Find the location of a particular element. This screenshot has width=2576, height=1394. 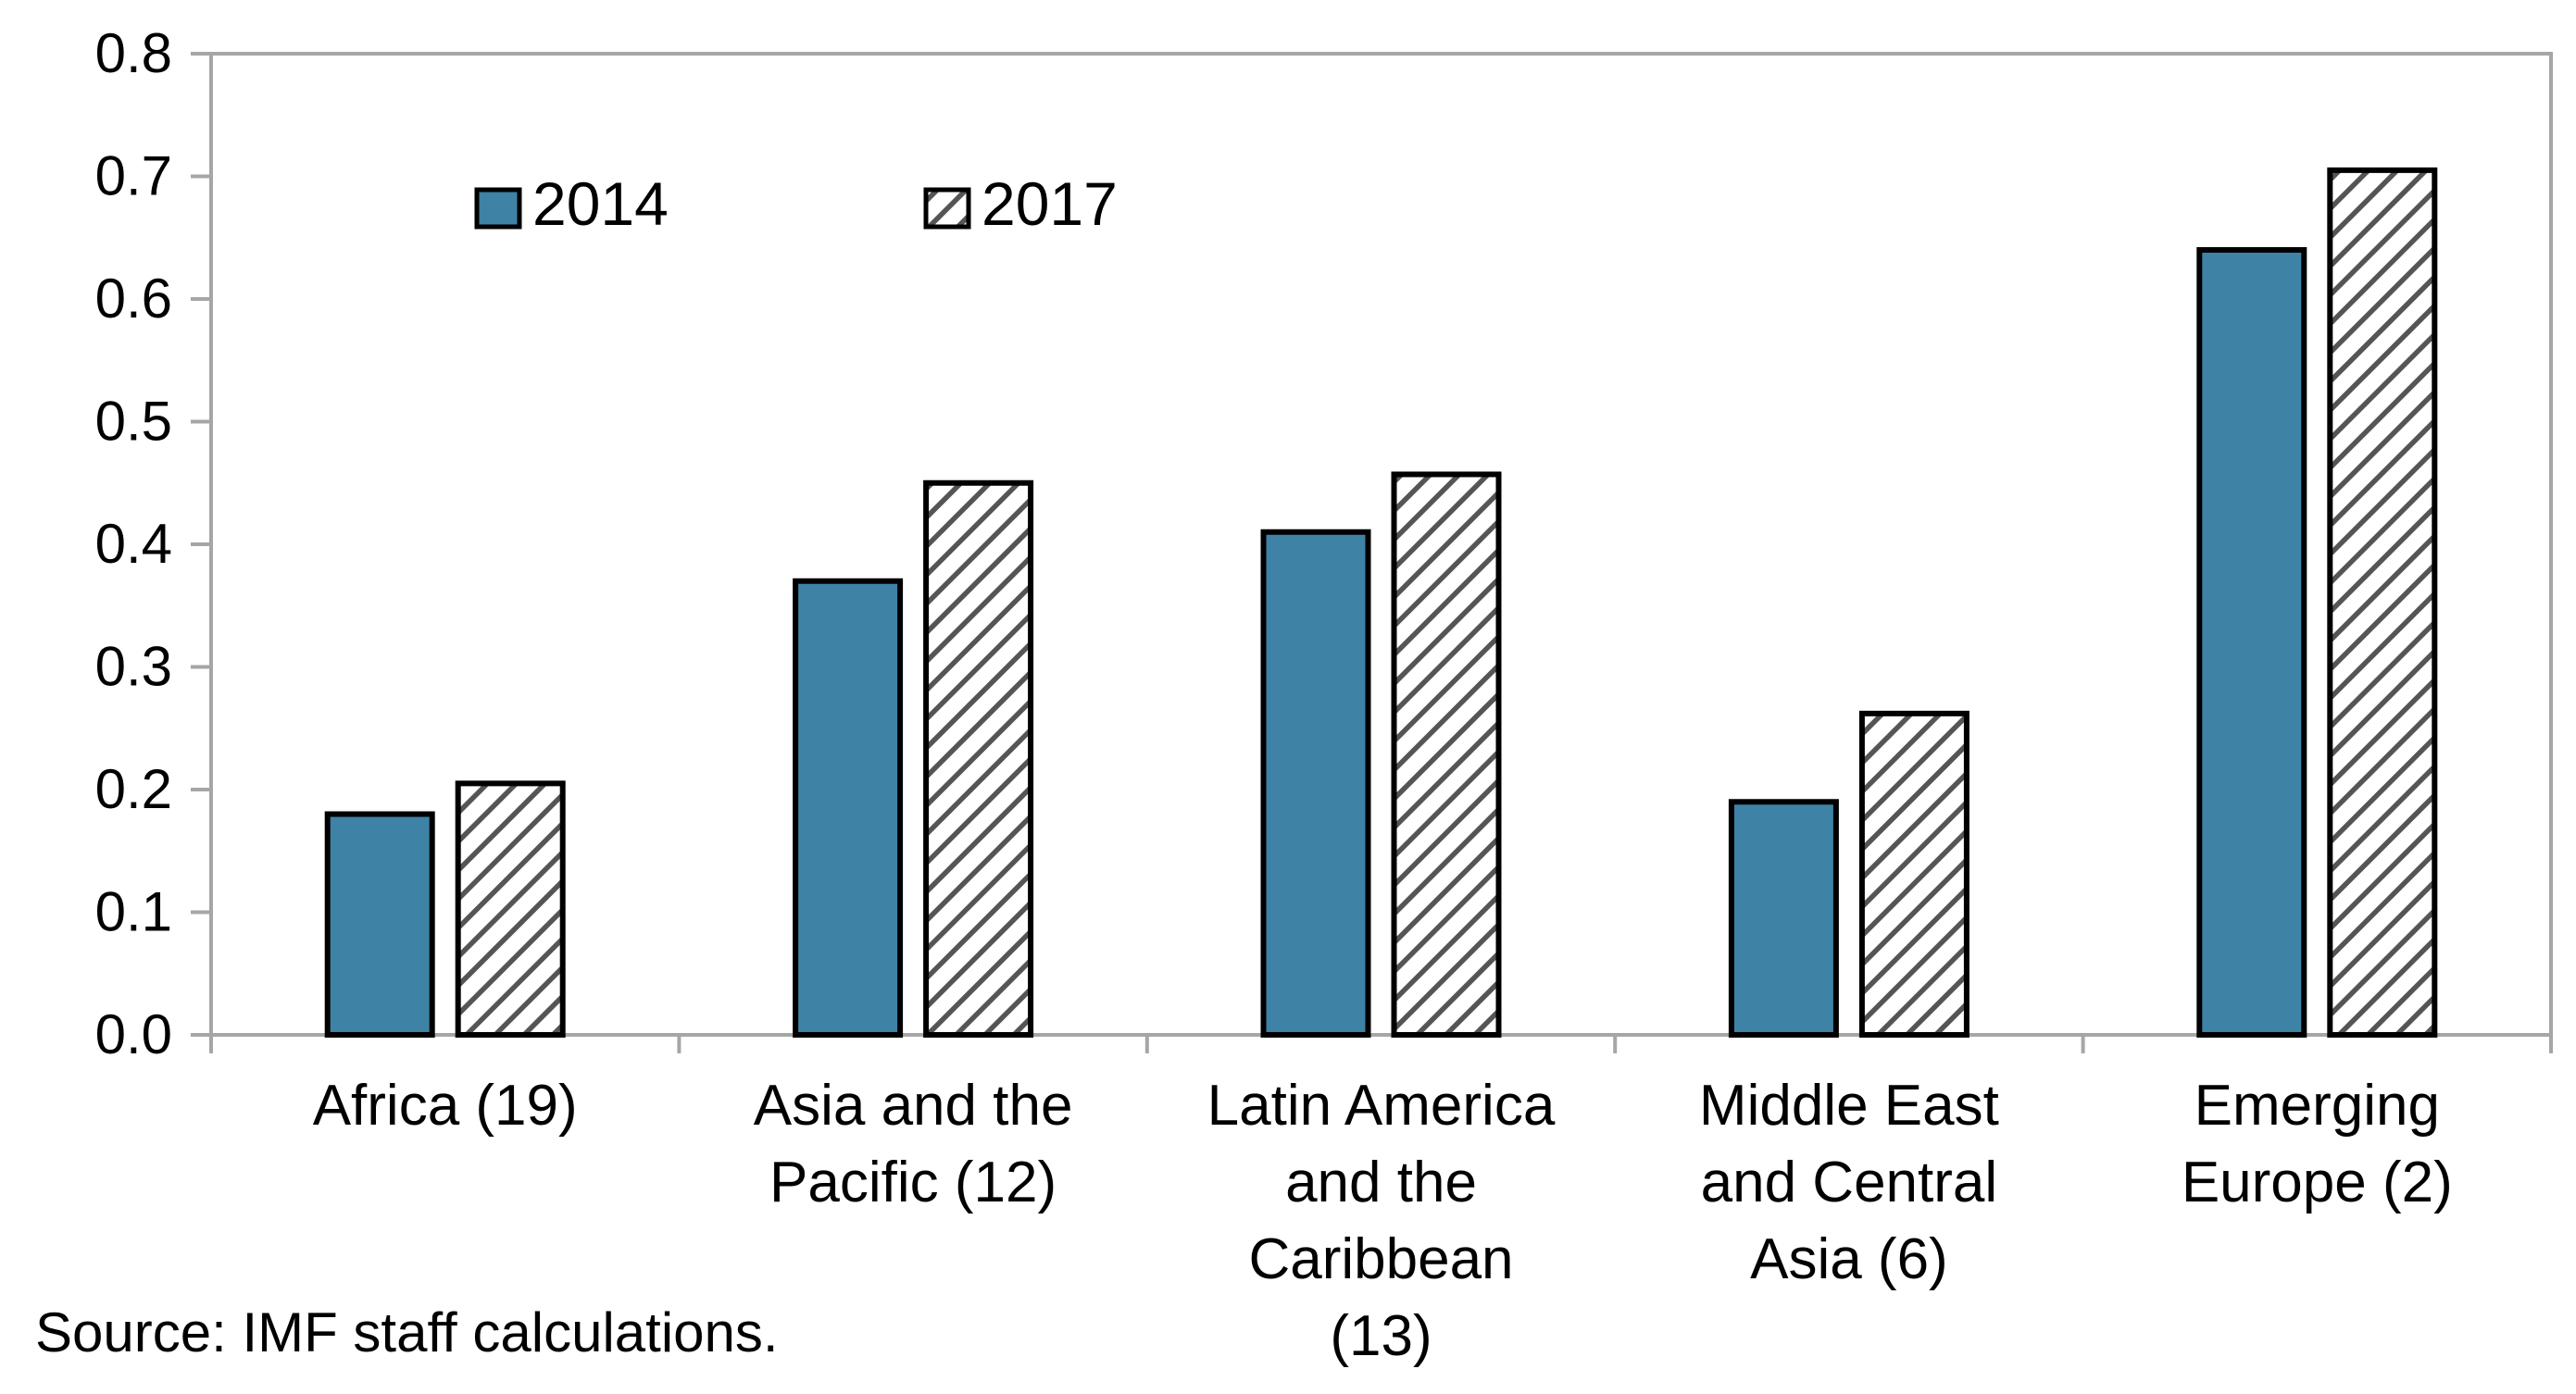

category-label-line: Pacific (12) is located at coordinates (913, 1182).